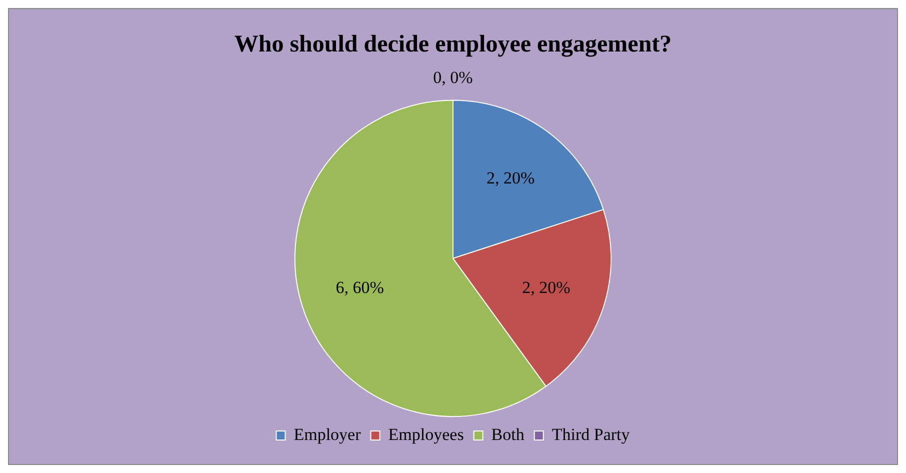 The height and width of the screenshot is (473, 906). I want to click on legend-label: Both, so click(508, 434).